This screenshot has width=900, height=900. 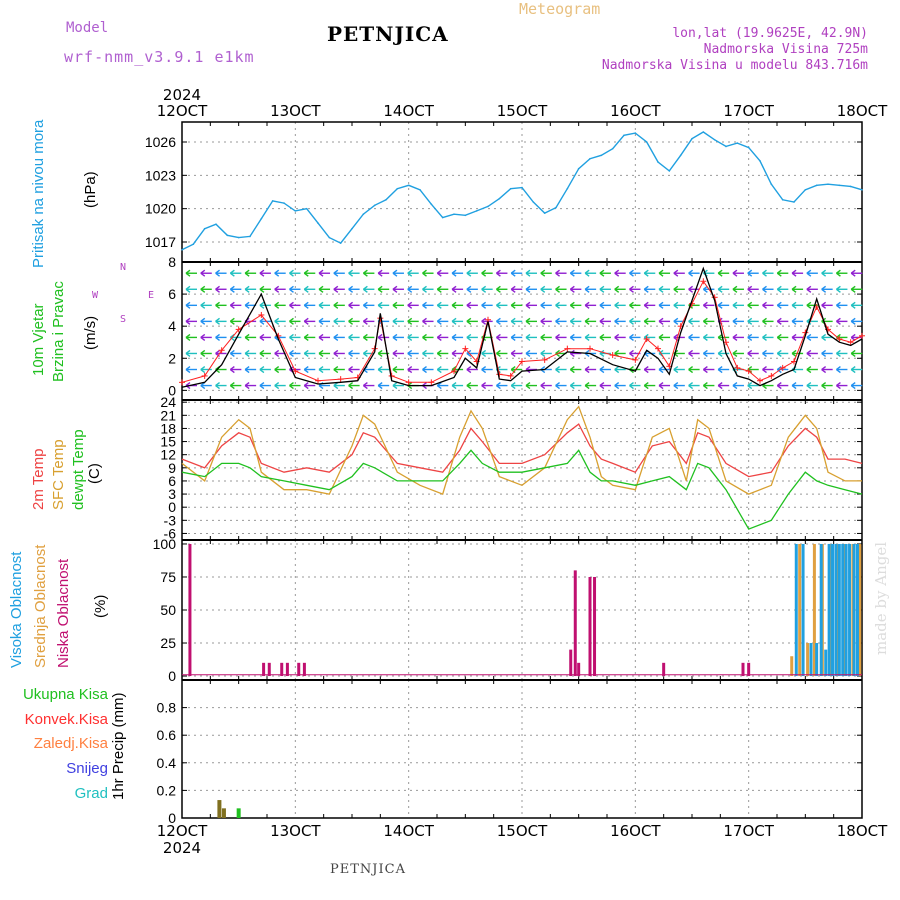 What do you see at coordinates (734, 65) in the screenshot?
I see `model-elevation: Nadmorska Visina u modelu 843.716m` at bounding box center [734, 65].